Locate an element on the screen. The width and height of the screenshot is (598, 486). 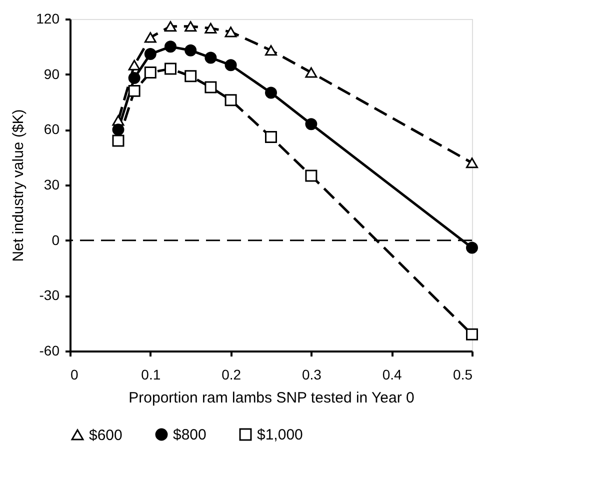
x-tick-label: 0 is located at coordinates (74, 374).